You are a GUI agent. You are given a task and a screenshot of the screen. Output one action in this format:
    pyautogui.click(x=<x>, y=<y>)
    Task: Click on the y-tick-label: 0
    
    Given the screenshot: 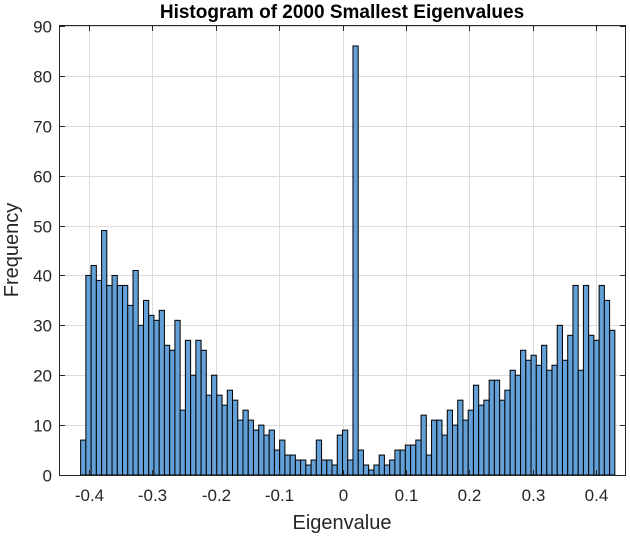 What is the action you would take?
    pyautogui.click(x=47, y=476)
    